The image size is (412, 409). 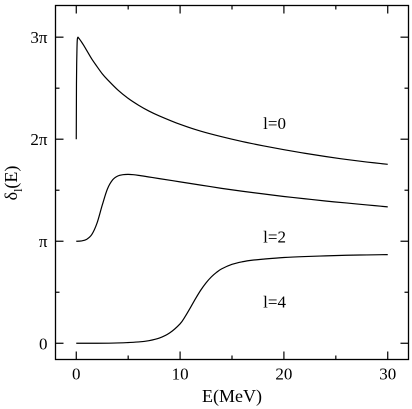 I want to click on y-tick-label: 2π, so click(x=39, y=139).